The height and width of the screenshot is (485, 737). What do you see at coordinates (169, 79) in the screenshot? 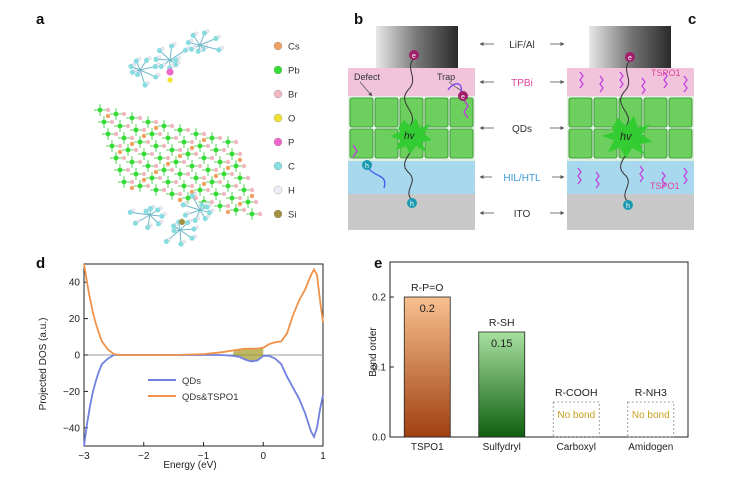
I see `o-atom` at bounding box center [169, 79].